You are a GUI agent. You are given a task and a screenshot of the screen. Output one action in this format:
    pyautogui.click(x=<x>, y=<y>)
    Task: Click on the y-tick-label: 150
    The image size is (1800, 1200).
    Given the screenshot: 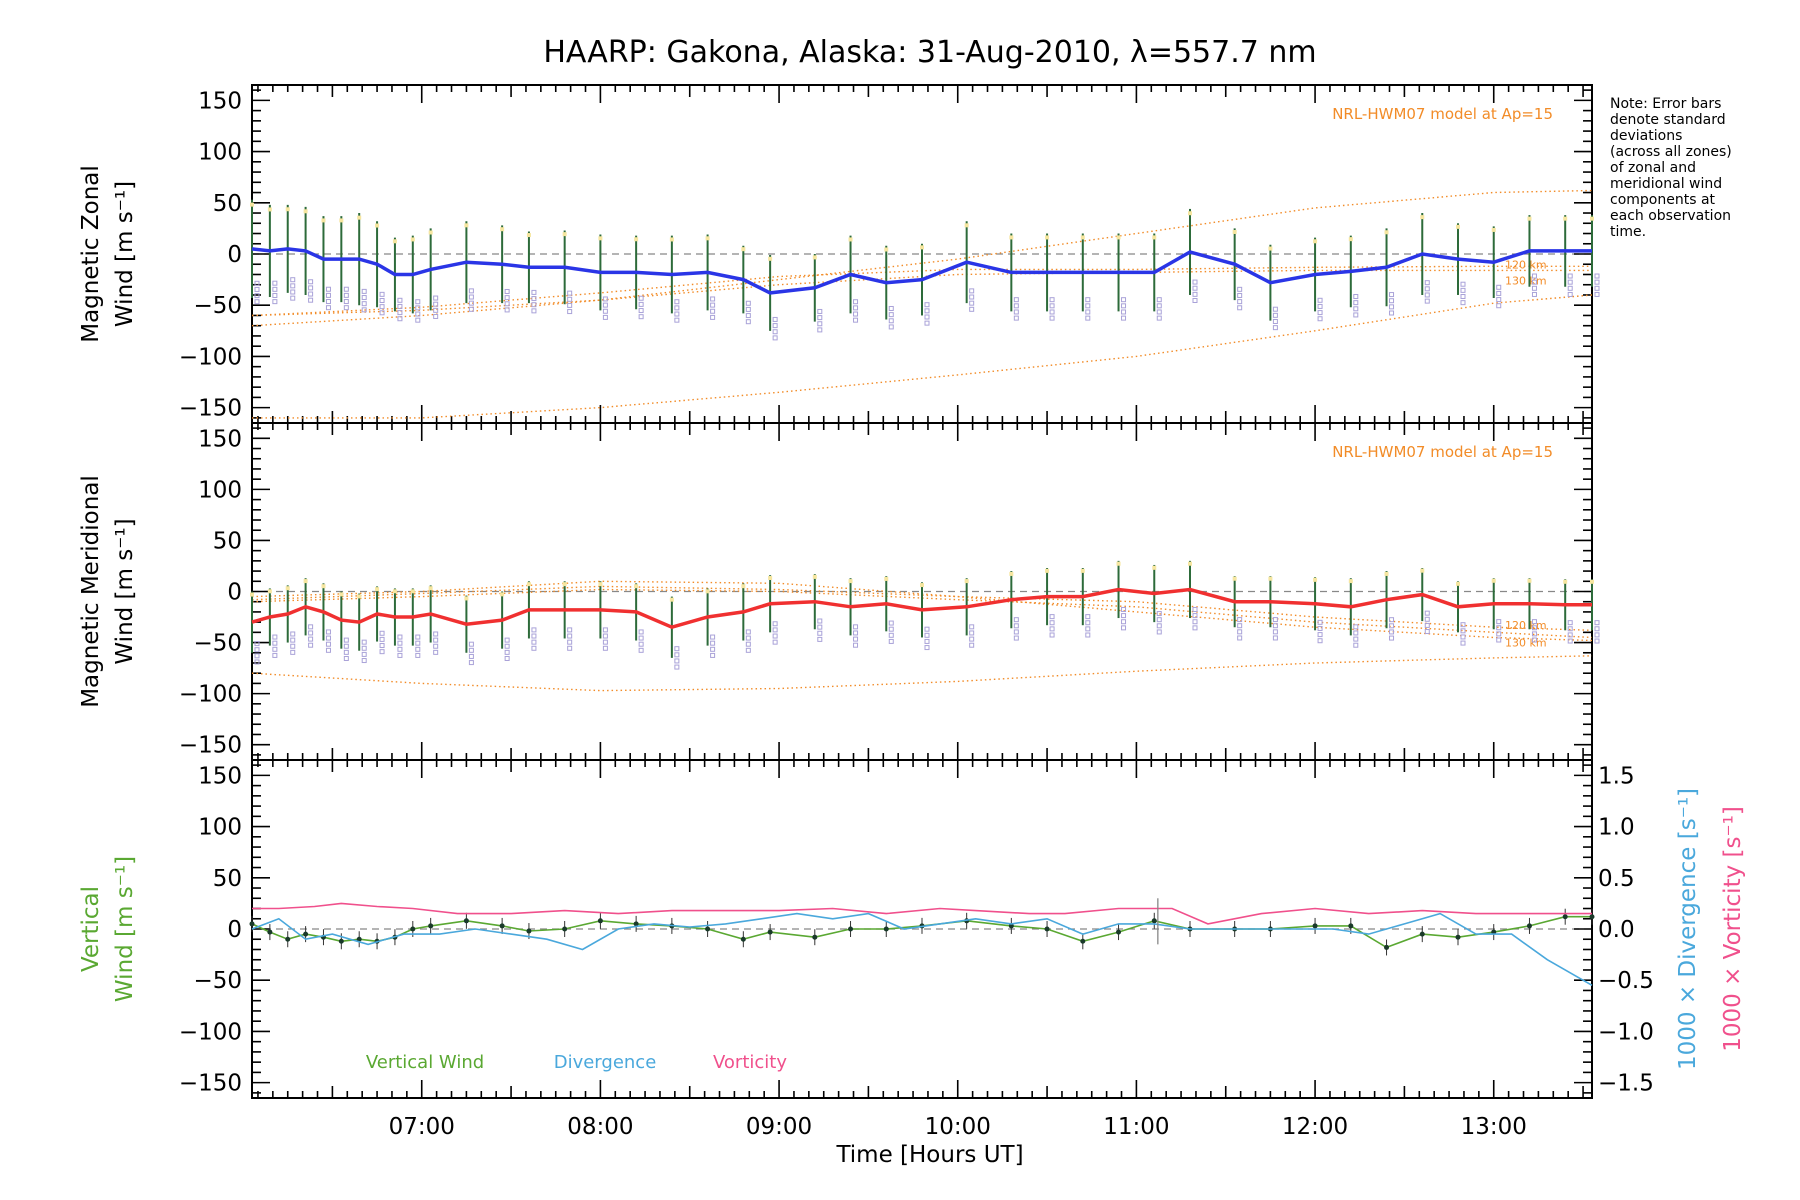 What is the action you would take?
    pyautogui.click(x=220, y=439)
    